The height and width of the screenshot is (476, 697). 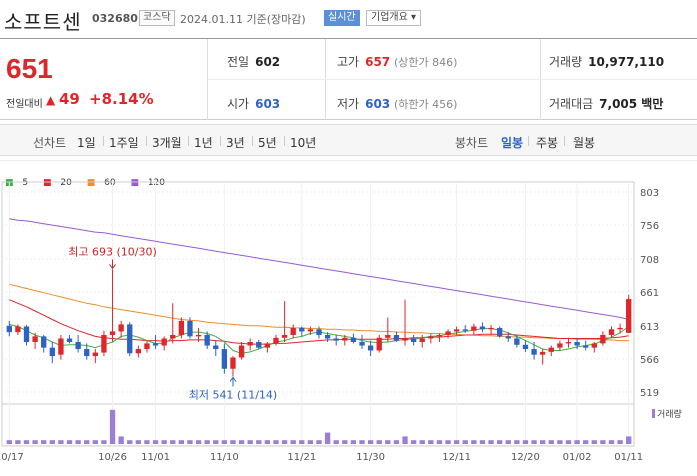 What do you see at coordinates (547, 143) in the screenshot?
I see `tab-weekly-candle: 주봉` at bounding box center [547, 143].